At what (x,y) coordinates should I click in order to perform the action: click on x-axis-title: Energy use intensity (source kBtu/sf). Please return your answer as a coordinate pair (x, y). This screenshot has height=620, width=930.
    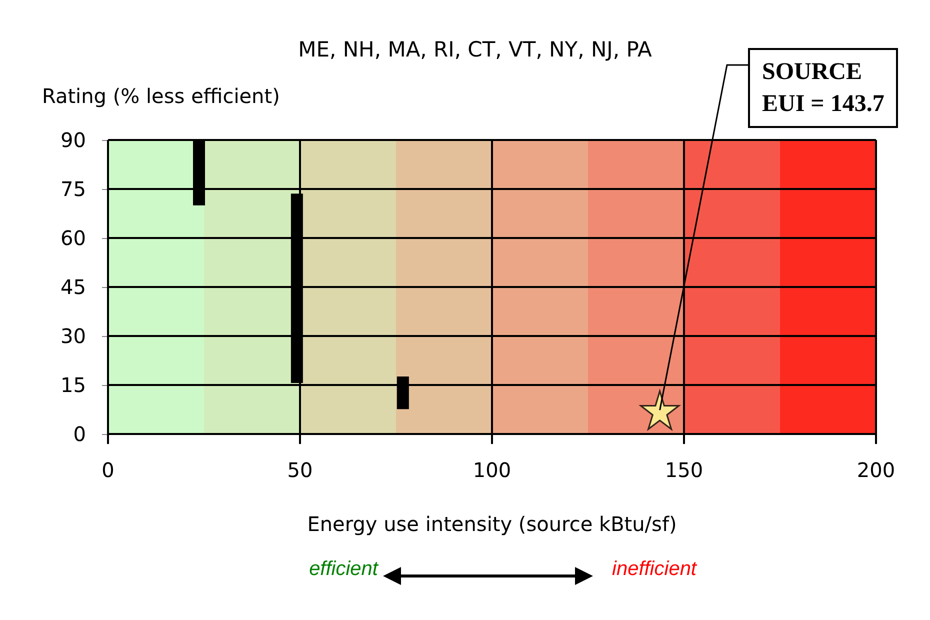
    Looking at the image, I should click on (492, 524).